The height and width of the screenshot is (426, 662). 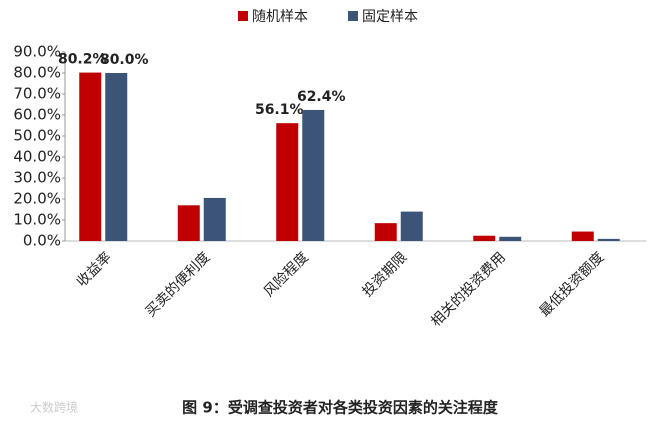 What do you see at coordinates (42, 241) in the screenshot?
I see `y-tick-label: 0.0%` at bounding box center [42, 241].